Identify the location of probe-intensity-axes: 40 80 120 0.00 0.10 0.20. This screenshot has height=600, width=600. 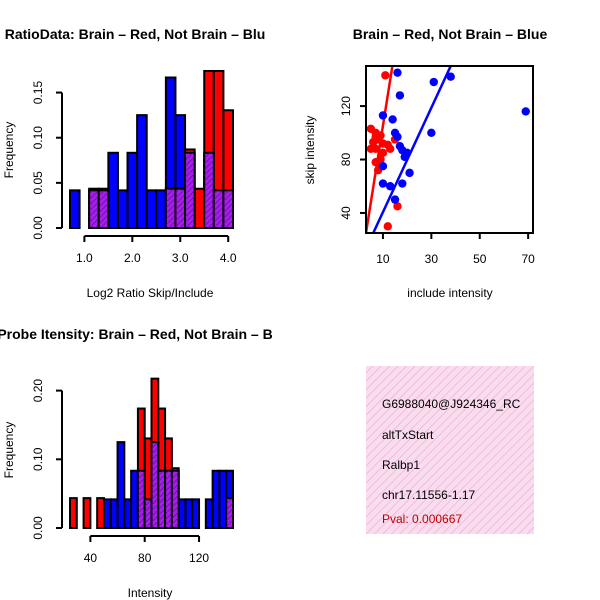
(120, 472).